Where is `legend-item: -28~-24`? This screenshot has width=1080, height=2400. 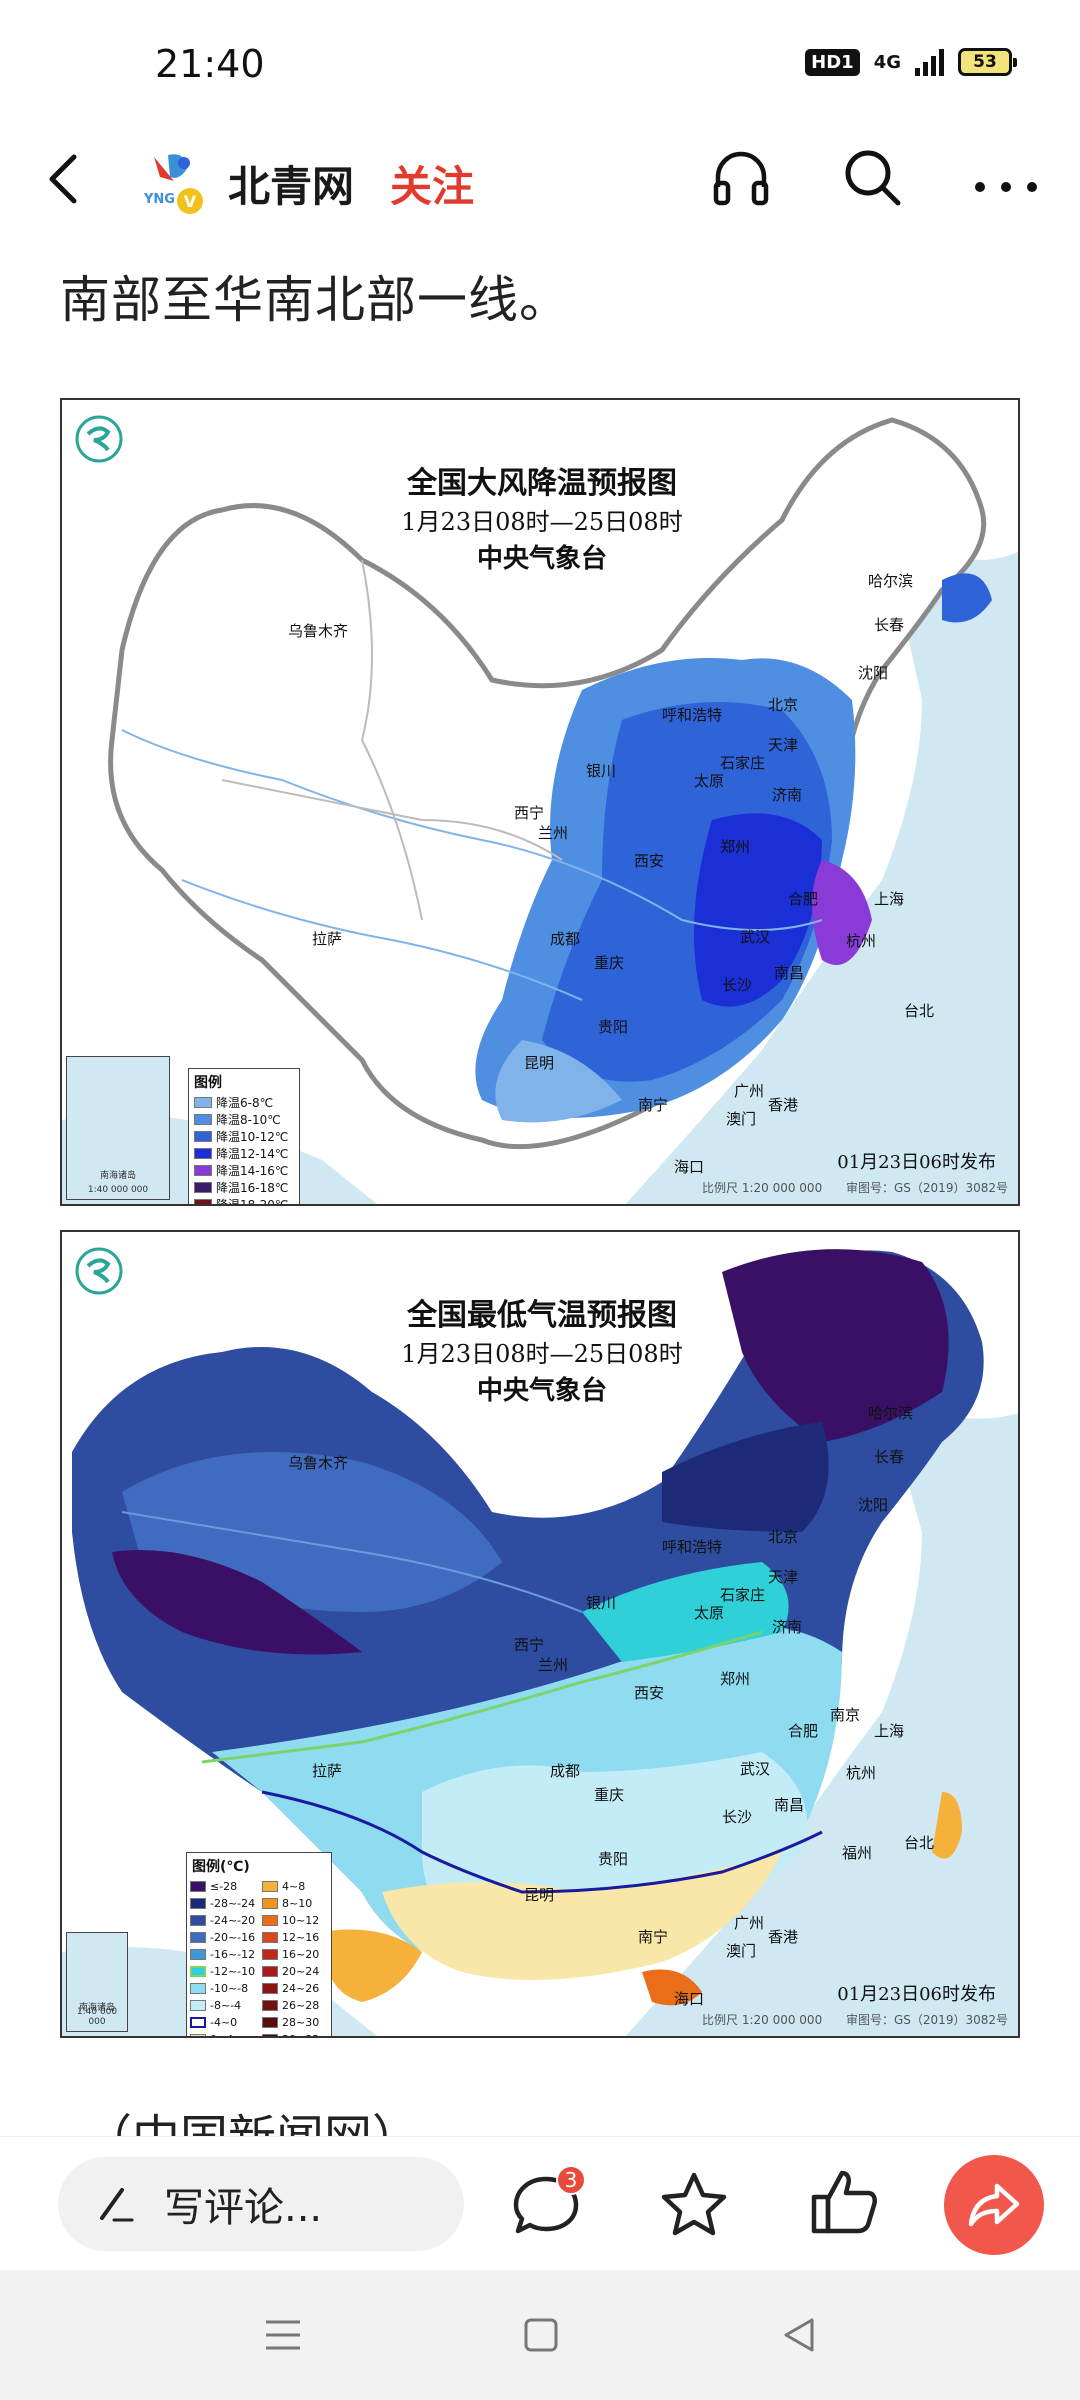 legend-item: -28~-24 is located at coordinates (223, 1903).